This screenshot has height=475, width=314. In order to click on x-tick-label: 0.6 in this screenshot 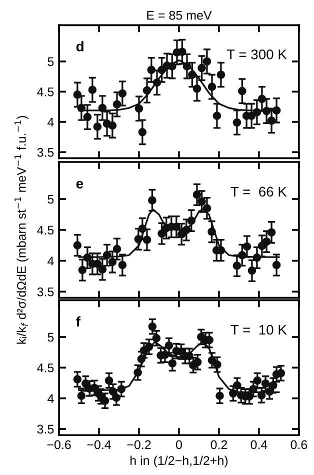, I will do `click(299, 445)`.